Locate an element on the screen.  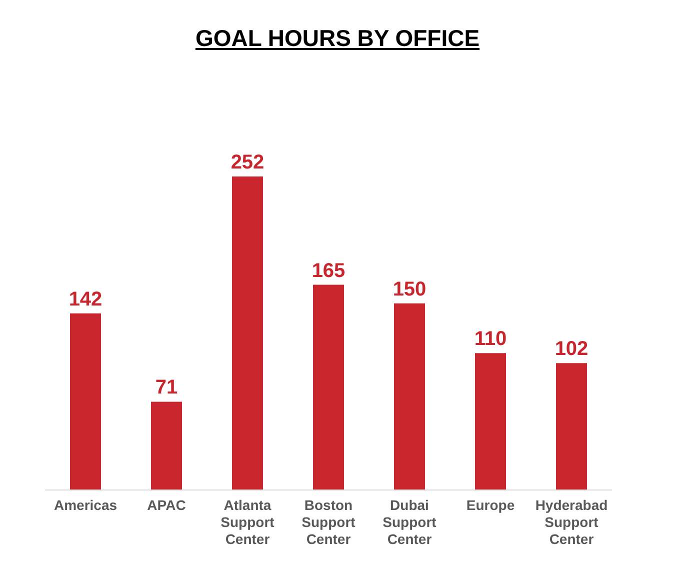
data-label: 252 is located at coordinates (247, 163).